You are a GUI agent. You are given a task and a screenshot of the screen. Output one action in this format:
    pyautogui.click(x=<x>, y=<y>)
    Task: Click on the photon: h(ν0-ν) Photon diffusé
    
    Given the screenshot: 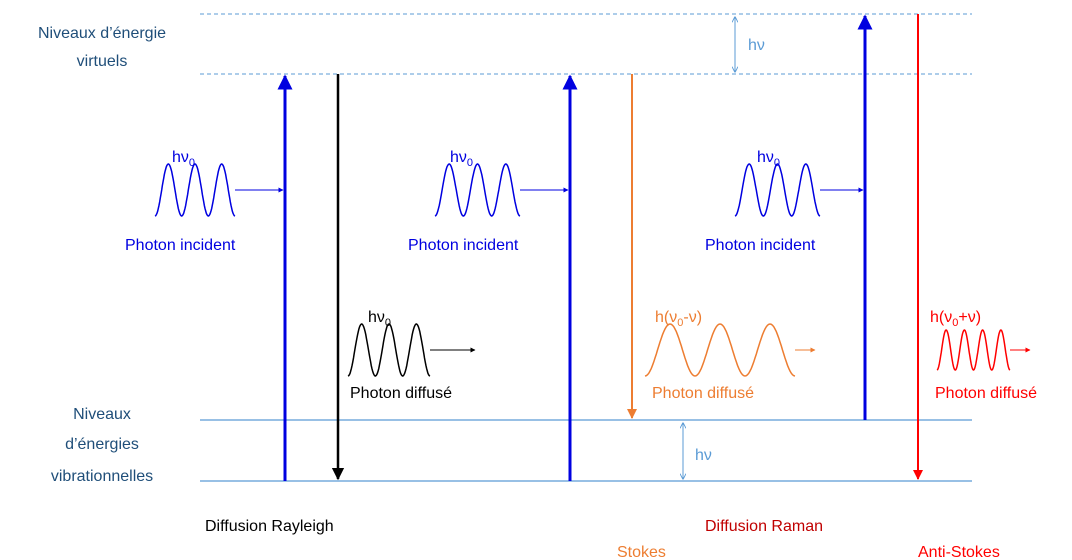 What is the action you would take?
    pyautogui.click(x=730, y=355)
    